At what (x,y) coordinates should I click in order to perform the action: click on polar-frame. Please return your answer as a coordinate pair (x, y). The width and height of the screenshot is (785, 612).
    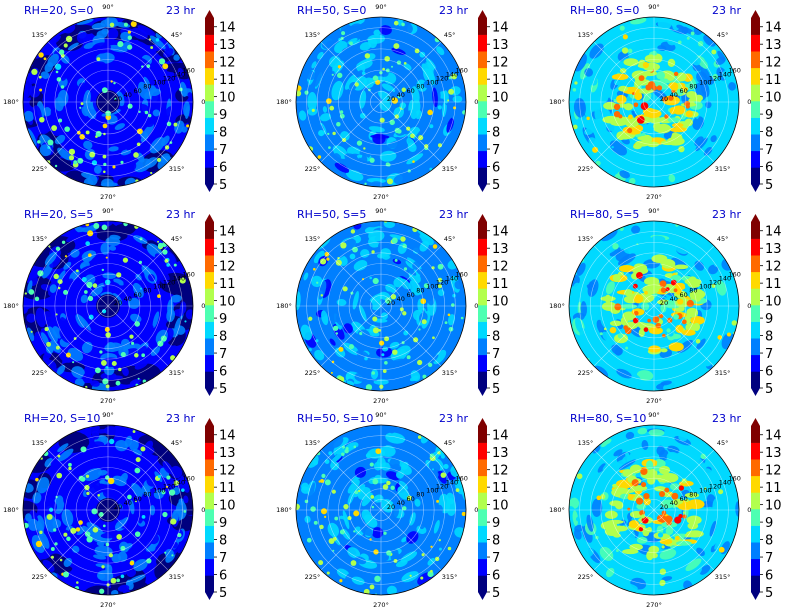
    Looking at the image, I should click on (654, 306).